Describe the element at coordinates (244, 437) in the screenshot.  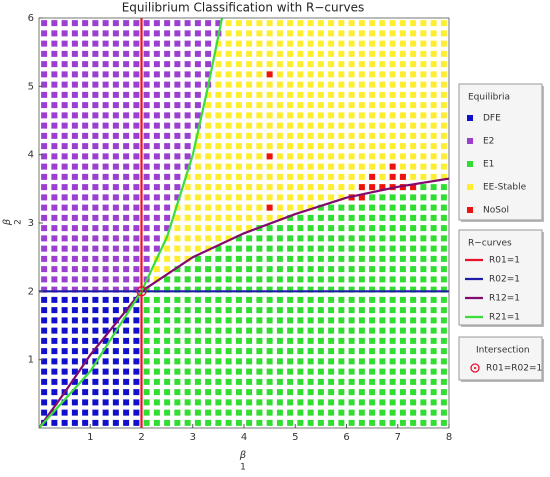
I see `x-tick-label: 4` at that location.